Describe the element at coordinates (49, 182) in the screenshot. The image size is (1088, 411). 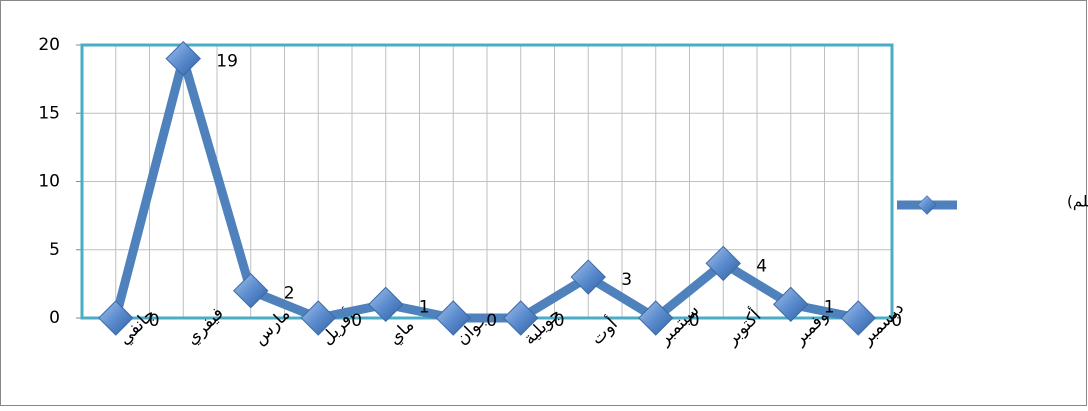
I see `y-tick-label: 10` at that location.